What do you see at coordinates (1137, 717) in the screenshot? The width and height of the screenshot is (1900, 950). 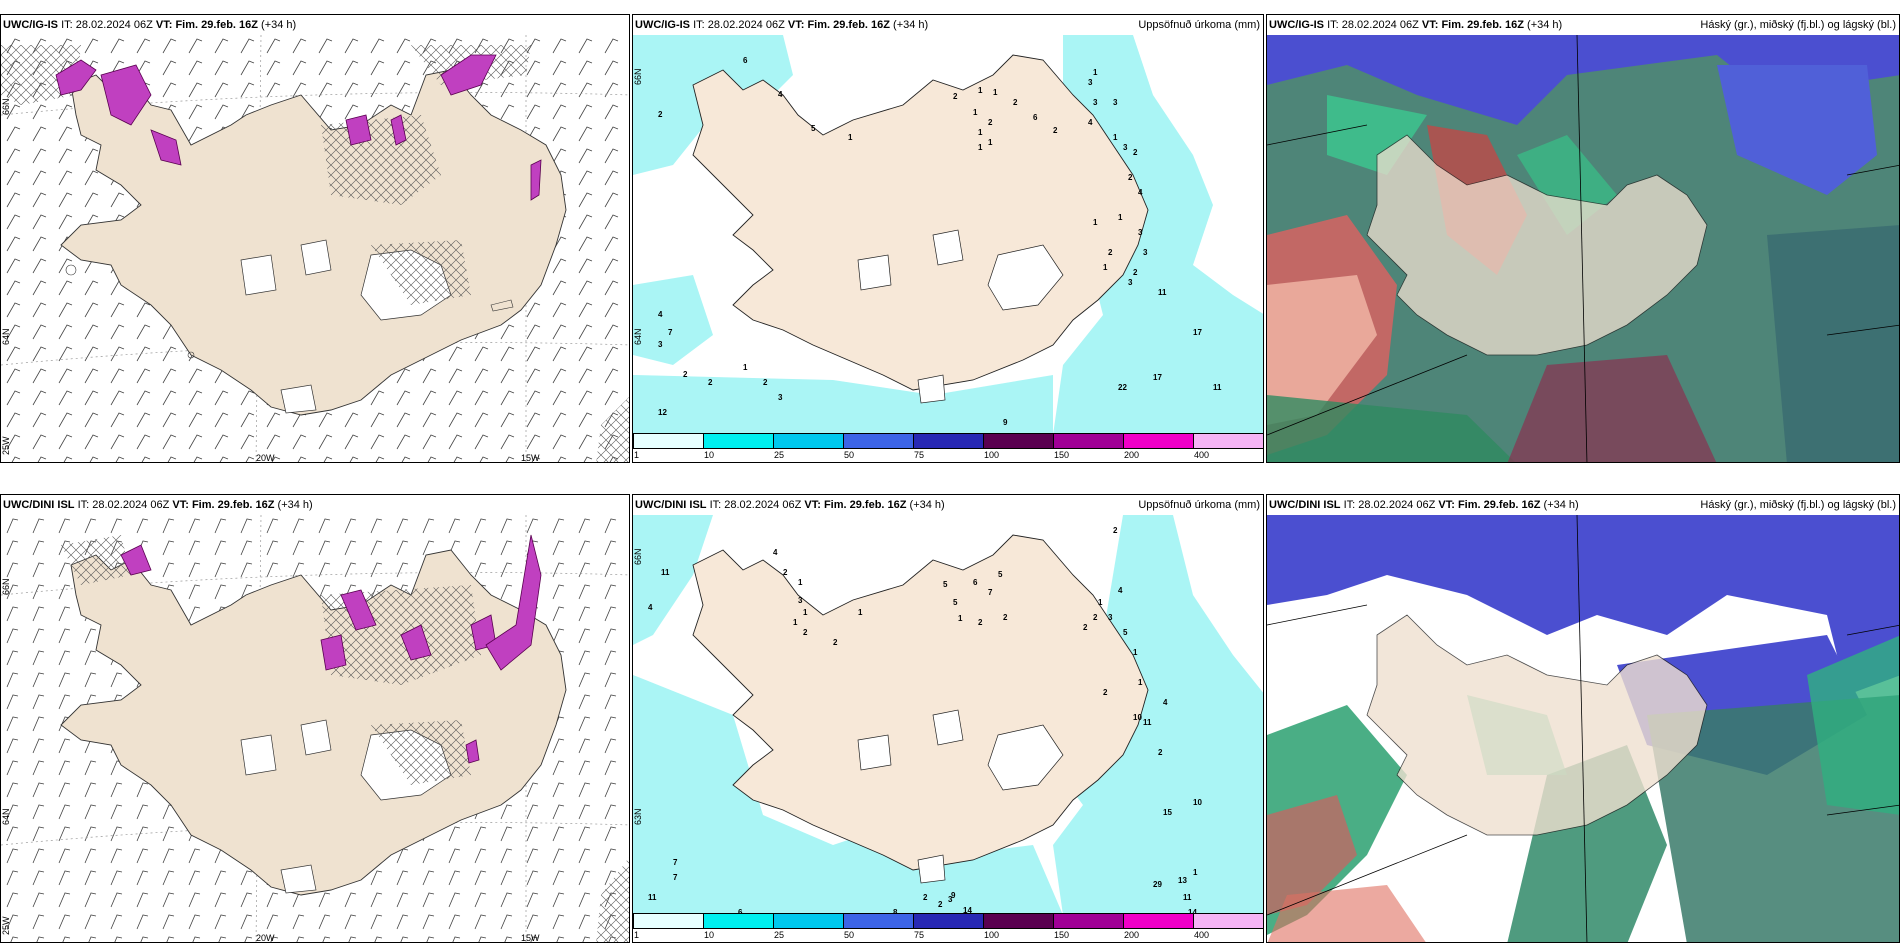 I see `precip-value: 10` at bounding box center [1137, 717].